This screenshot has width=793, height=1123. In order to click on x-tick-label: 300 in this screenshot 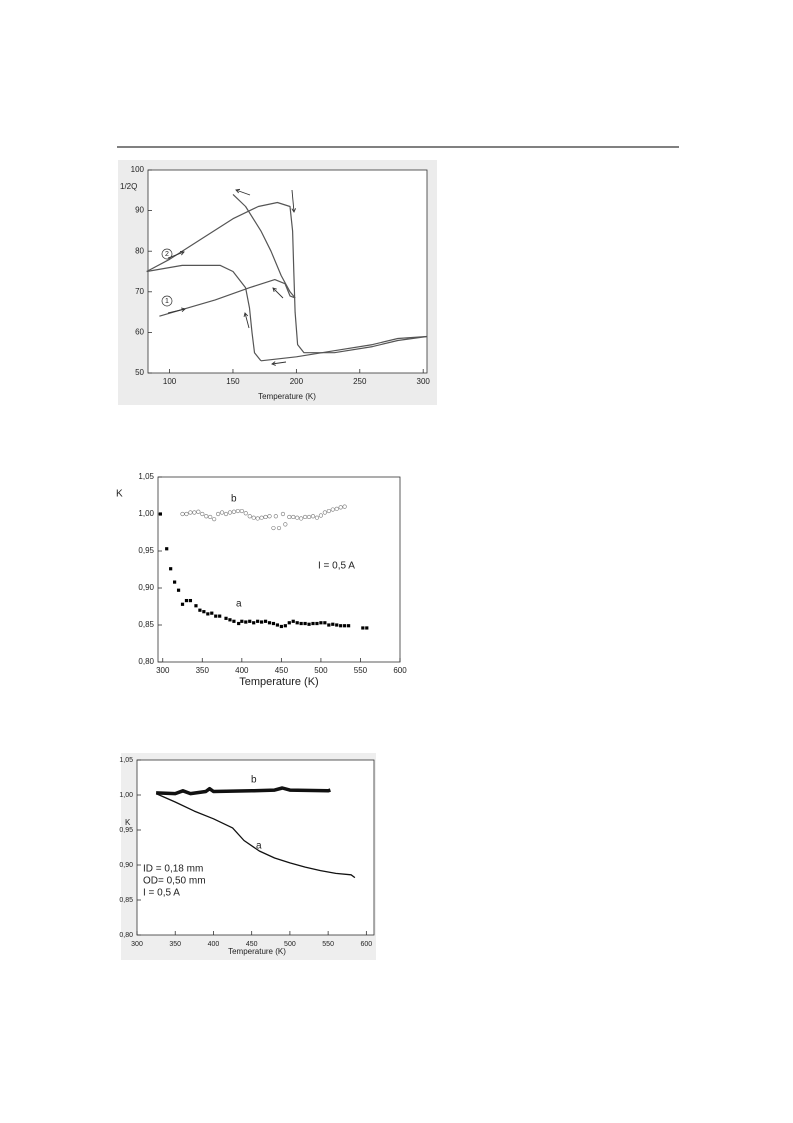, I will do `click(163, 670)`.